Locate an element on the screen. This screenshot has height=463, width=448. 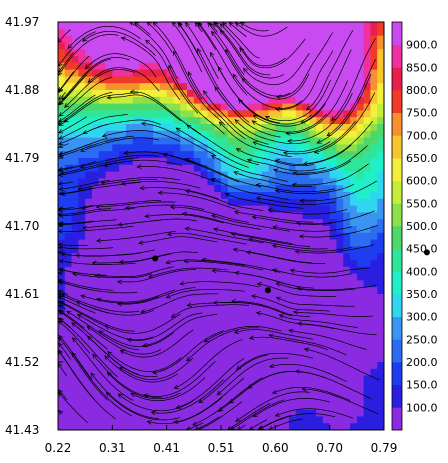
colorbar-label: 250.0 is located at coordinates (422, 339).